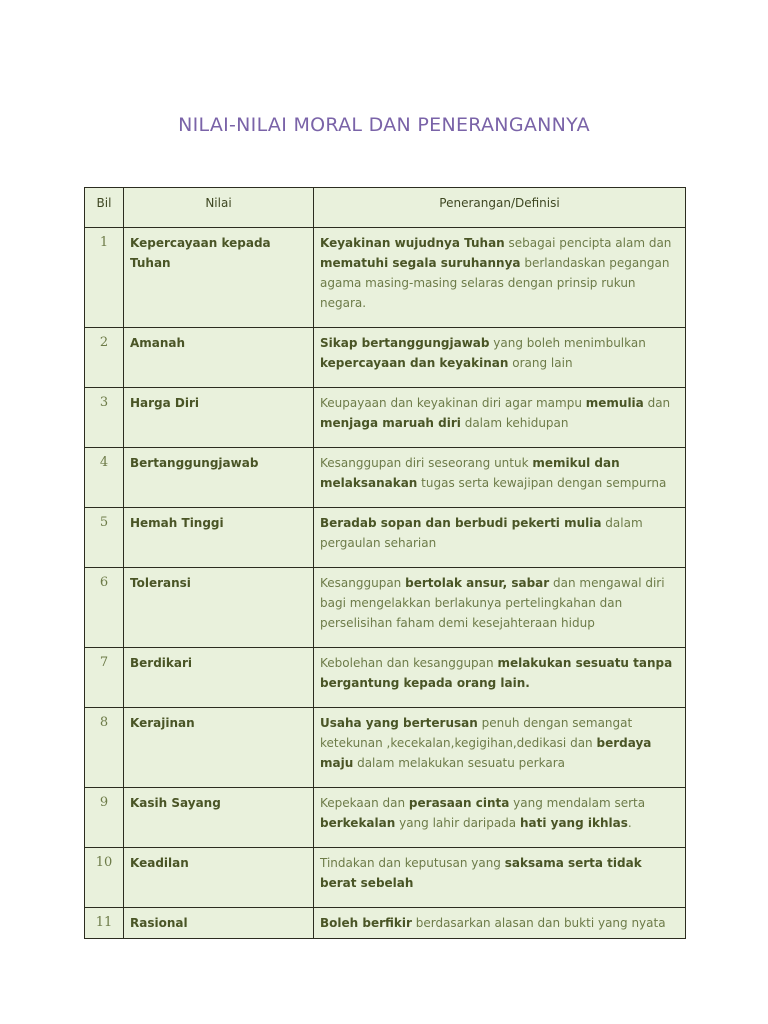  What do you see at coordinates (412, 243) in the screenshot?
I see `definition-emphasis: Keyakinan wujudnya Tuhan` at bounding box center [412, 243].